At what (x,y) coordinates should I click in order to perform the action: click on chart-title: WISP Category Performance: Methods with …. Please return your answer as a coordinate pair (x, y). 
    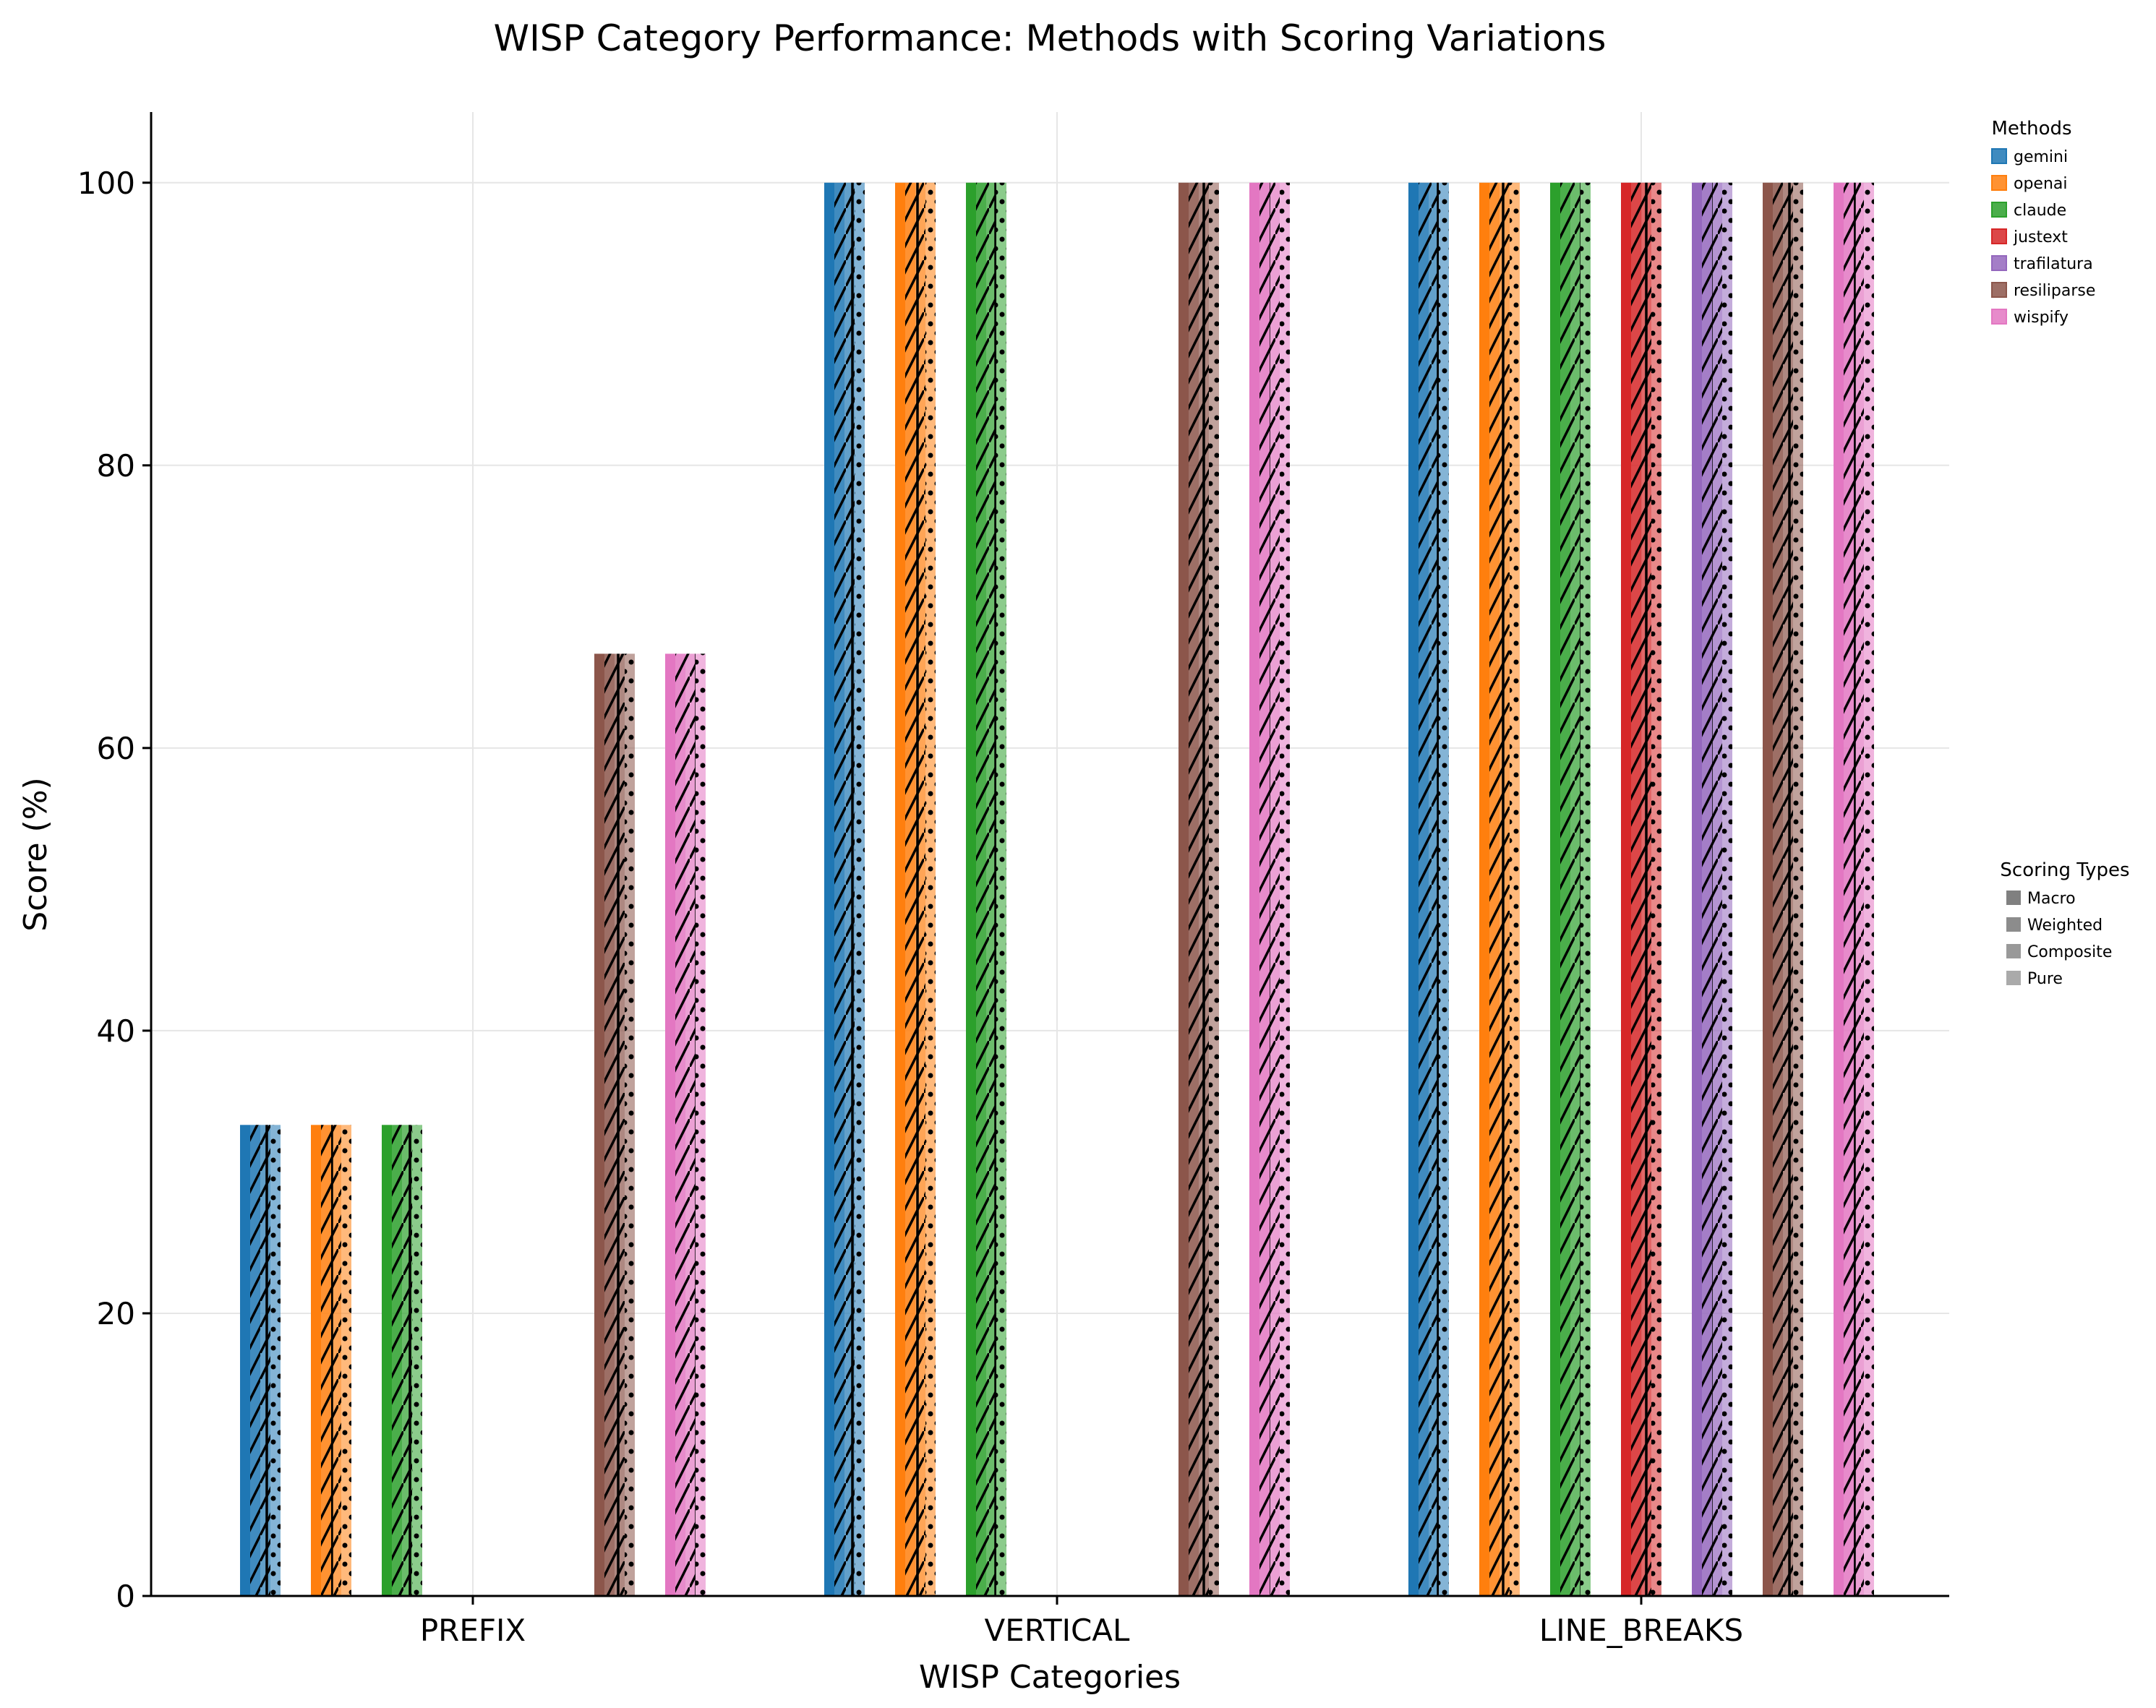
    Looking at the image, I should click on (1050, 38).